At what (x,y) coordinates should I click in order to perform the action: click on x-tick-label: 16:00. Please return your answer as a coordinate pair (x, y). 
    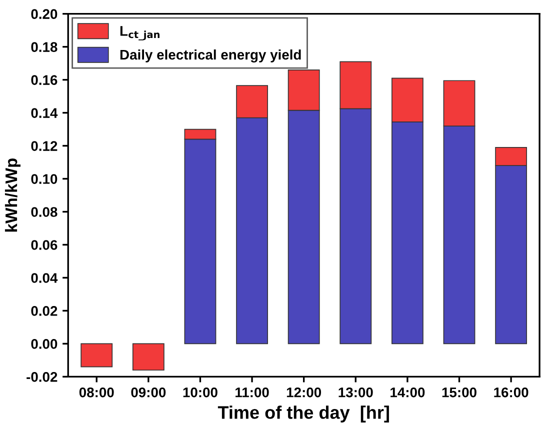
    Looking at the image, I should click on (511, 392).